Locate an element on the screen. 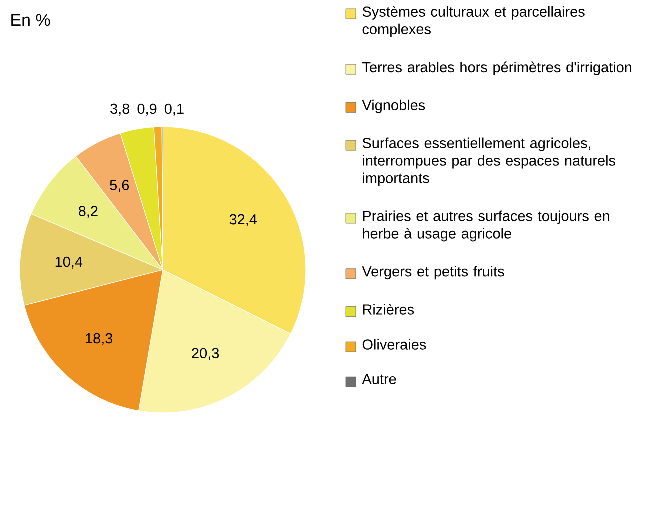 This screenshot has width=659, height=511. data-label: 5,6 is located at coordinates (120, 186).